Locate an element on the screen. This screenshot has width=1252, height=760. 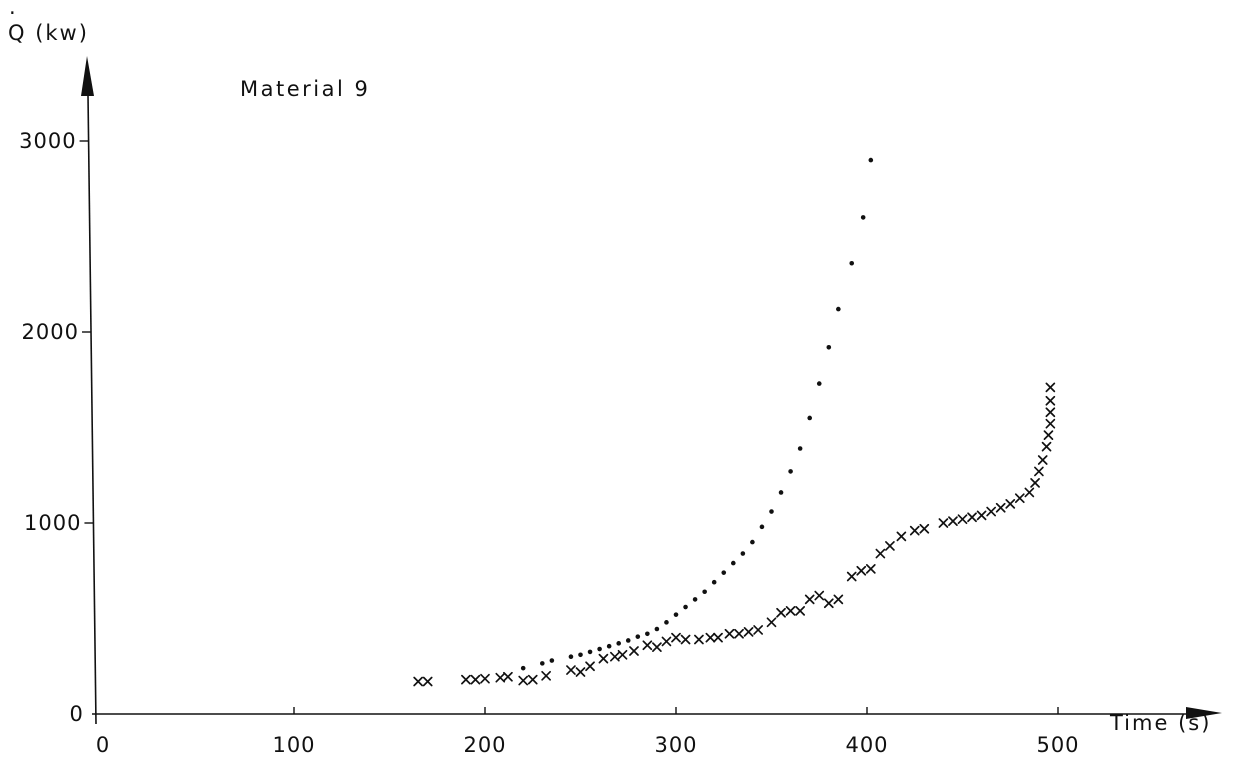
chart-title: Material 9 is located at coordinates (305, 89).